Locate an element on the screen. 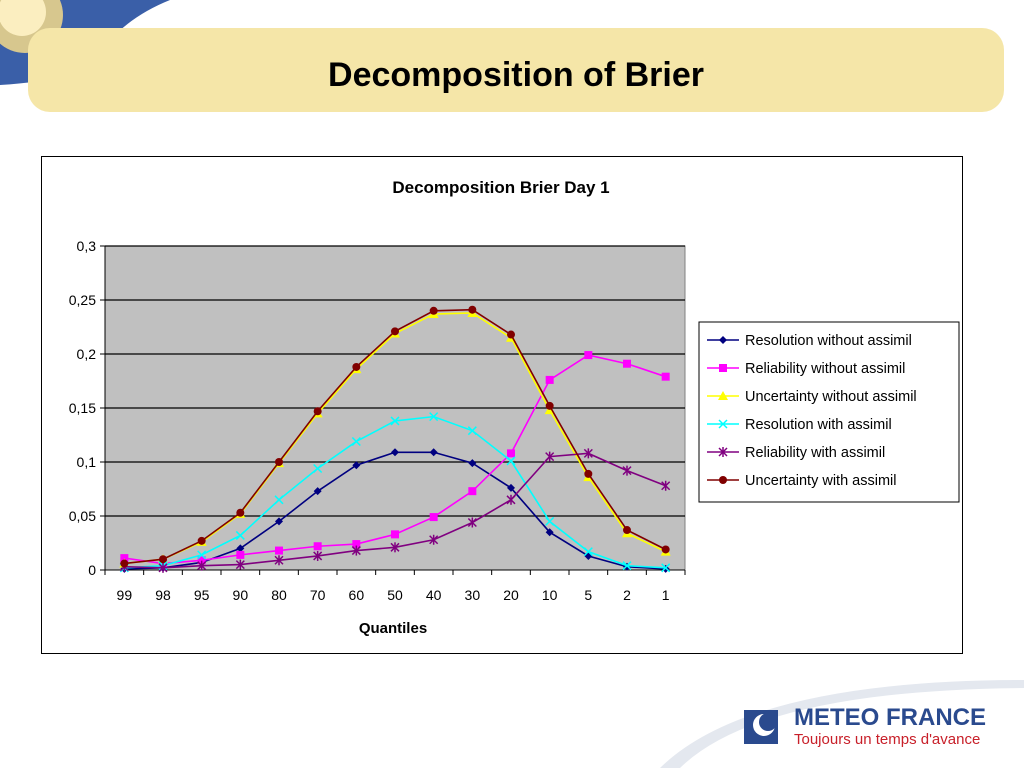 This screenshot has width=1024, height=768. footer-swoosh is located at coordinates (842, 724).